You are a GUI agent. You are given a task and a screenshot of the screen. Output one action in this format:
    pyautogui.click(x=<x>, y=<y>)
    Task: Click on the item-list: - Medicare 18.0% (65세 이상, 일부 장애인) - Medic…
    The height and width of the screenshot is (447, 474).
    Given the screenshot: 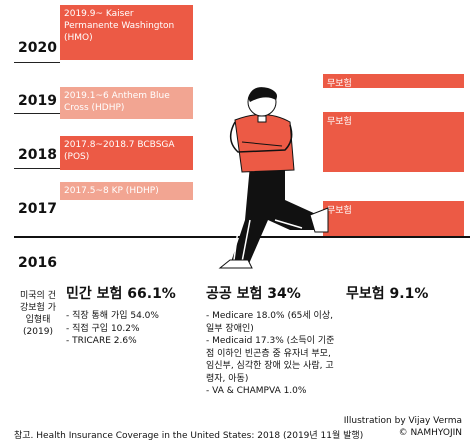 What is the action you would take?
    pyautogui.click(x=273, y=354)
    